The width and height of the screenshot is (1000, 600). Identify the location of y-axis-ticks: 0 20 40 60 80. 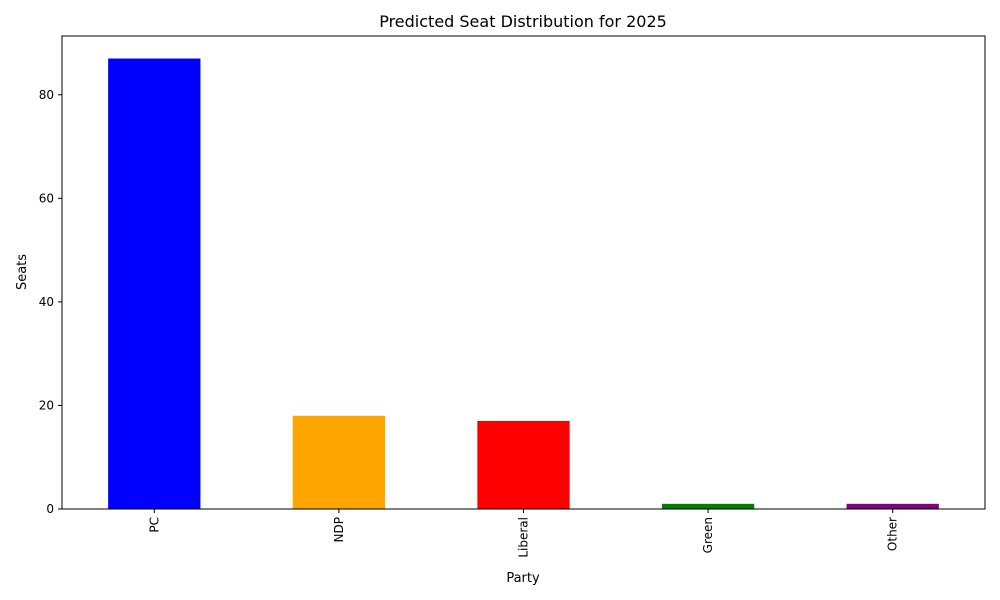
(50, 302).